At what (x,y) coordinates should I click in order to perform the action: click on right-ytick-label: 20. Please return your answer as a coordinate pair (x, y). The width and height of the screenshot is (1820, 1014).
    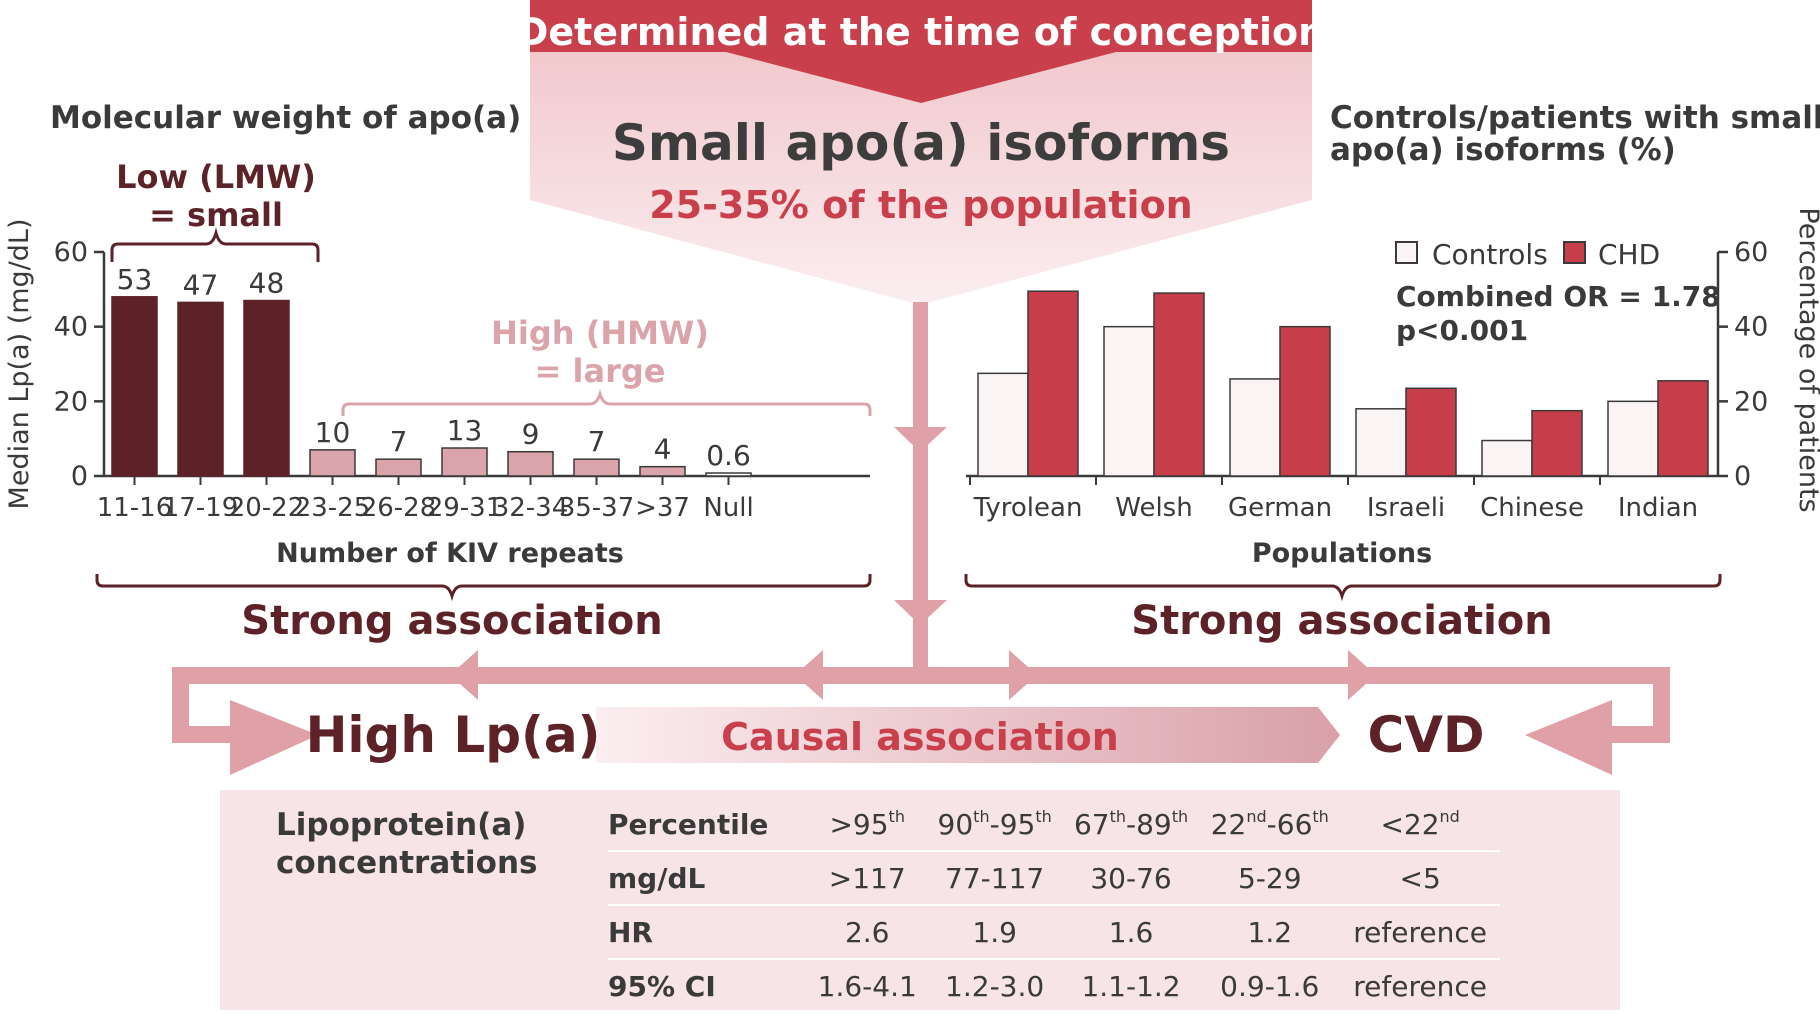
    Looking at the image, I should click on (1751, 401).